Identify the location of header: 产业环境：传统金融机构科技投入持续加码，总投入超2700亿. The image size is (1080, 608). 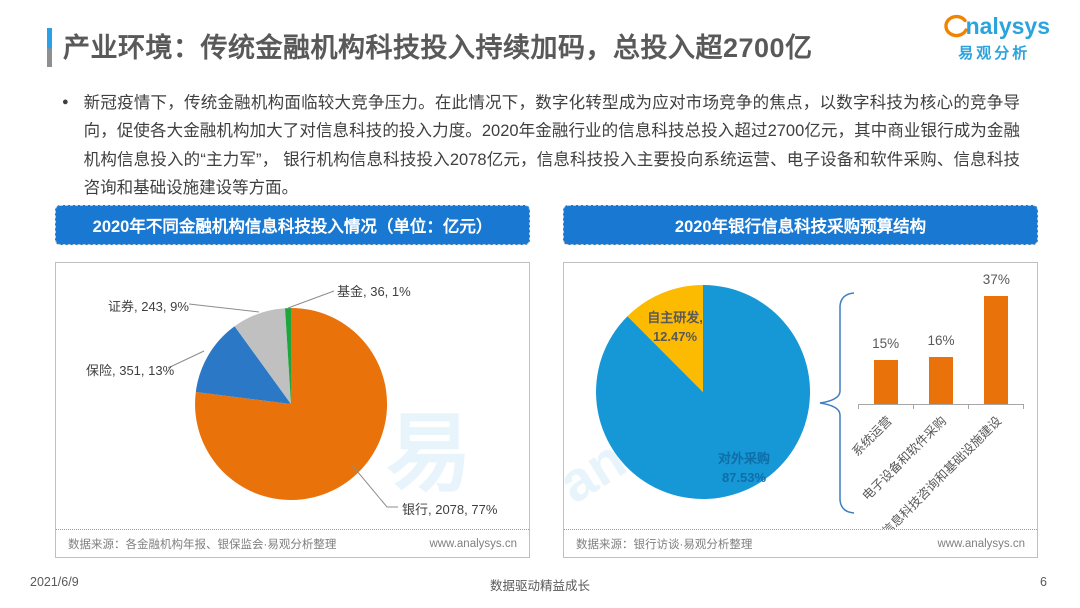
(430, 46).